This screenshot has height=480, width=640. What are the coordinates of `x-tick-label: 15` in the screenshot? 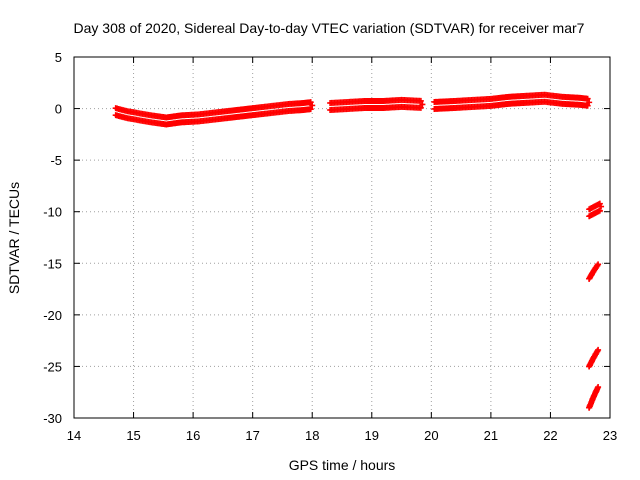 It's located at (133, 435).